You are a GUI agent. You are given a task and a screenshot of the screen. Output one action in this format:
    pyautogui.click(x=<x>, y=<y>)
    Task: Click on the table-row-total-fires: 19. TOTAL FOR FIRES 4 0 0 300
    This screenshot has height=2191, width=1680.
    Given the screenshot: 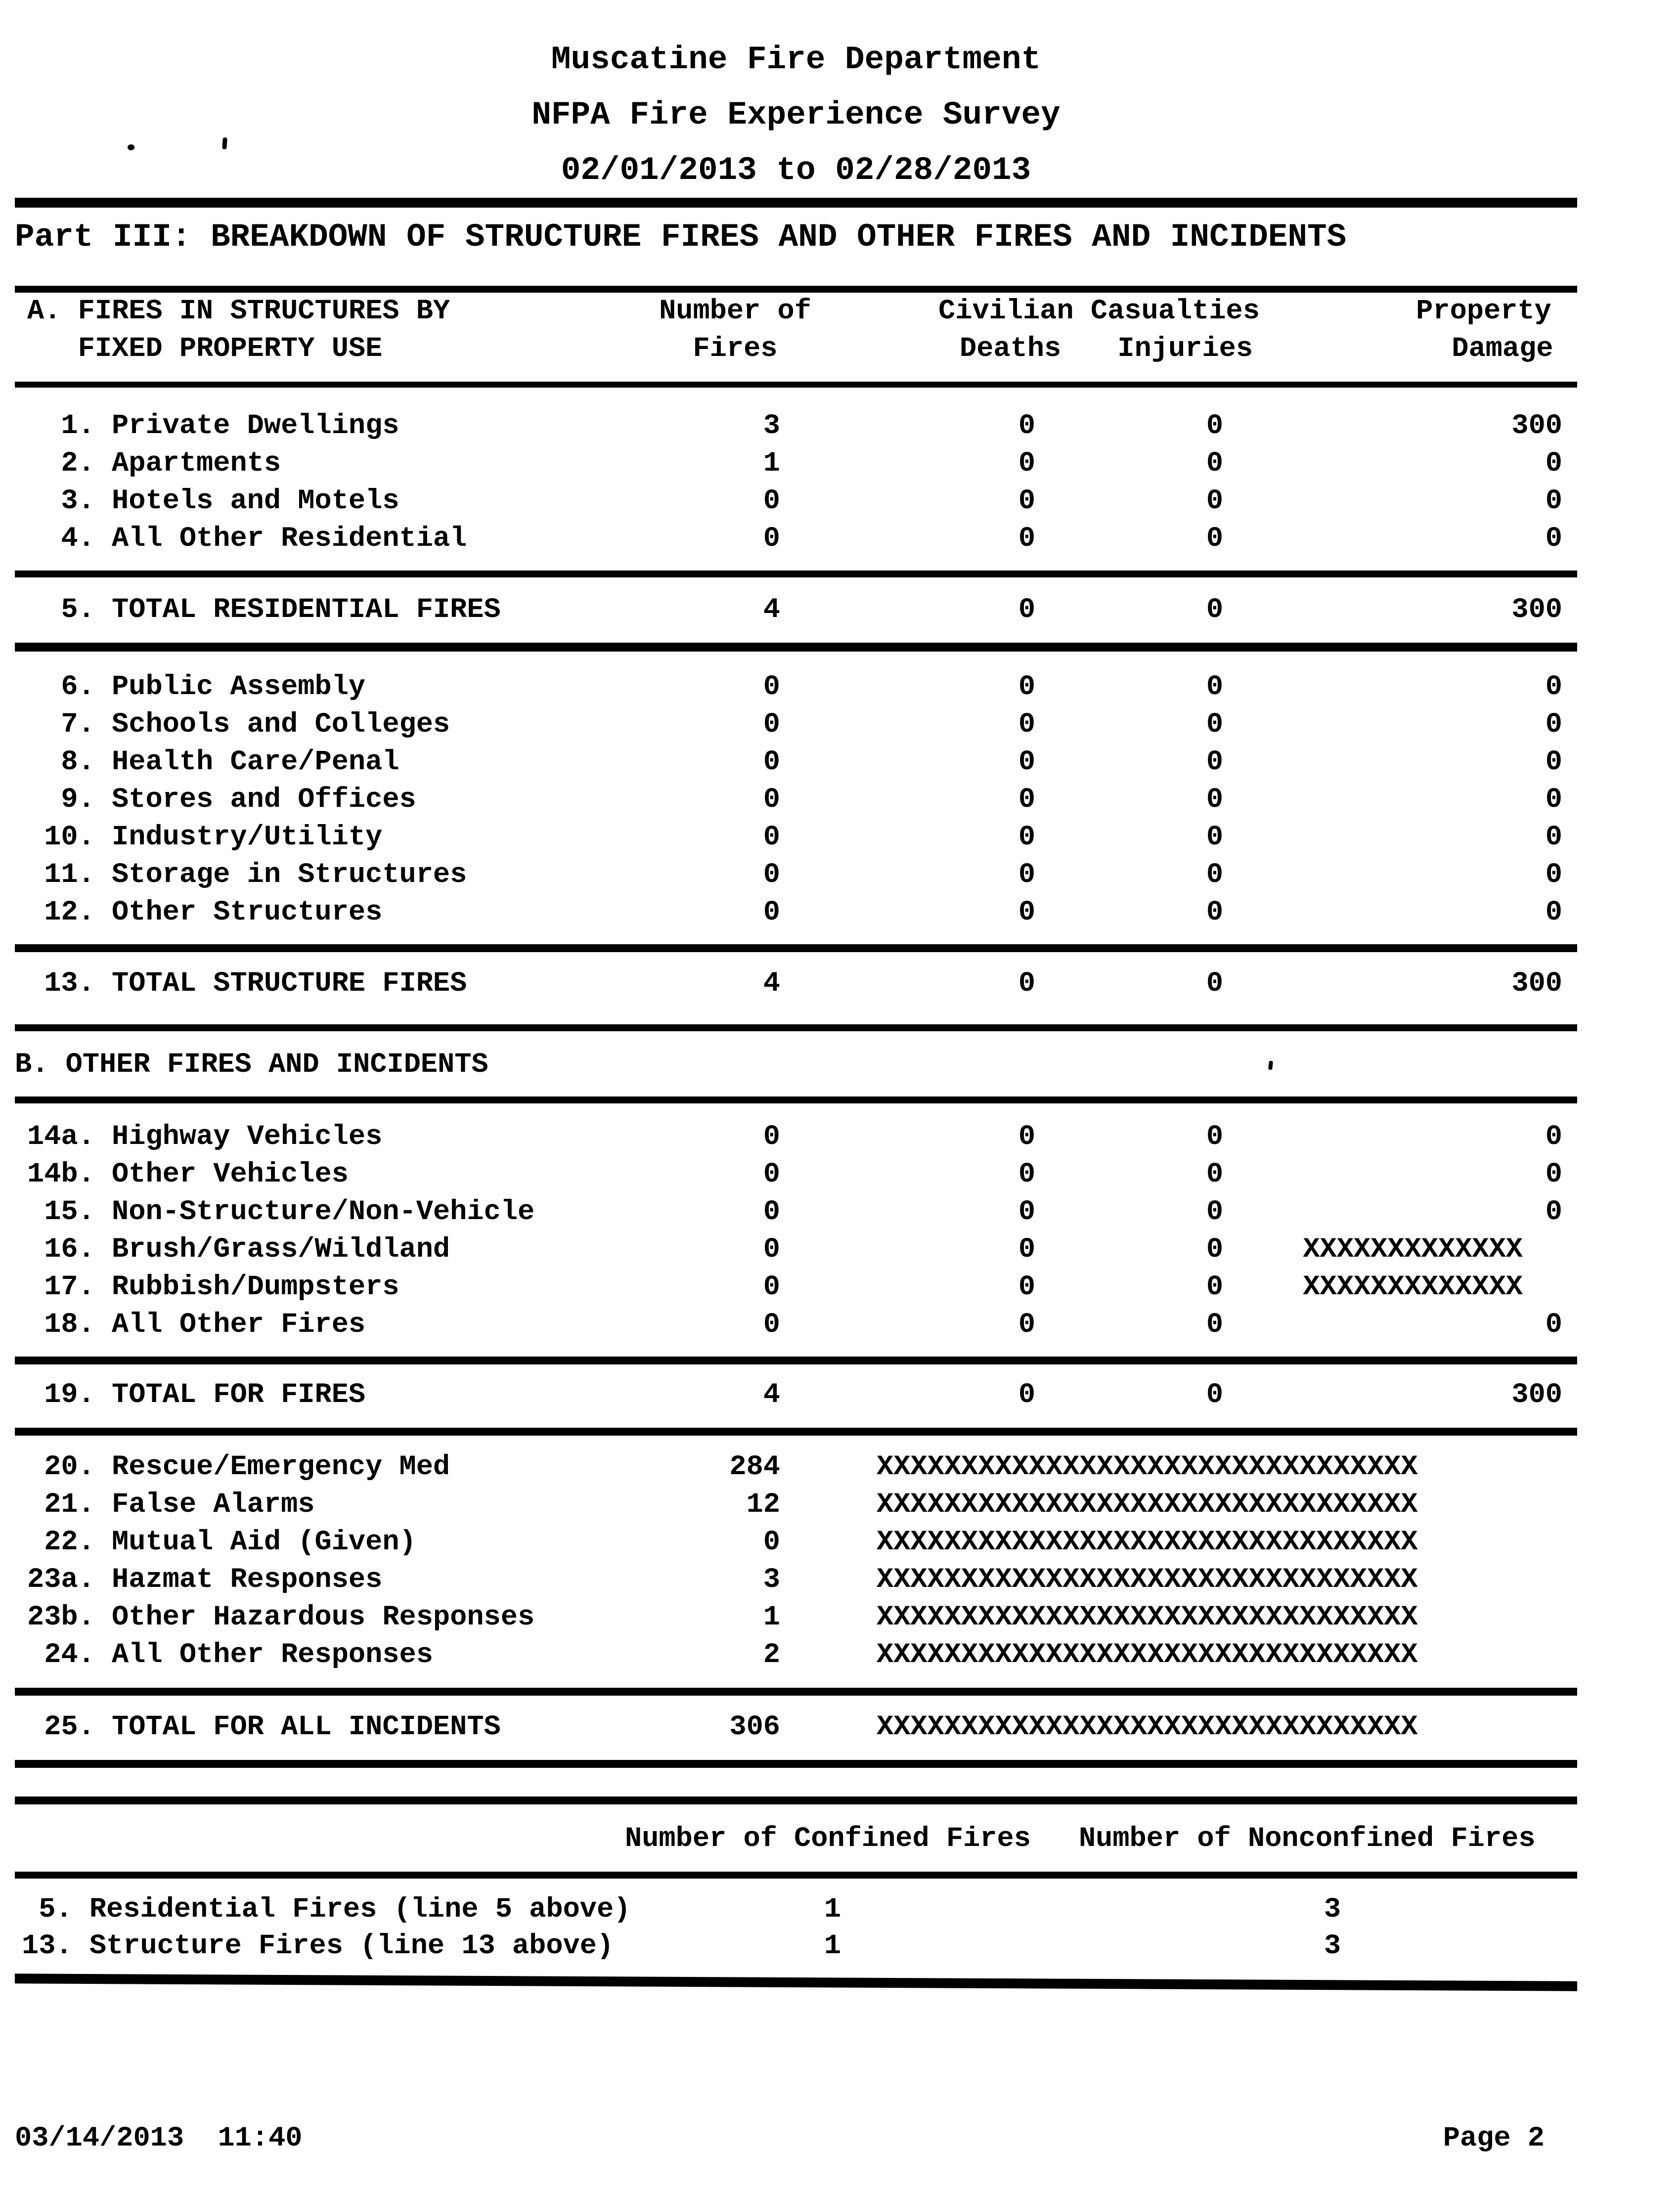 What is the action you would take?
    pyautogui.click(x=840, y=1395)
    